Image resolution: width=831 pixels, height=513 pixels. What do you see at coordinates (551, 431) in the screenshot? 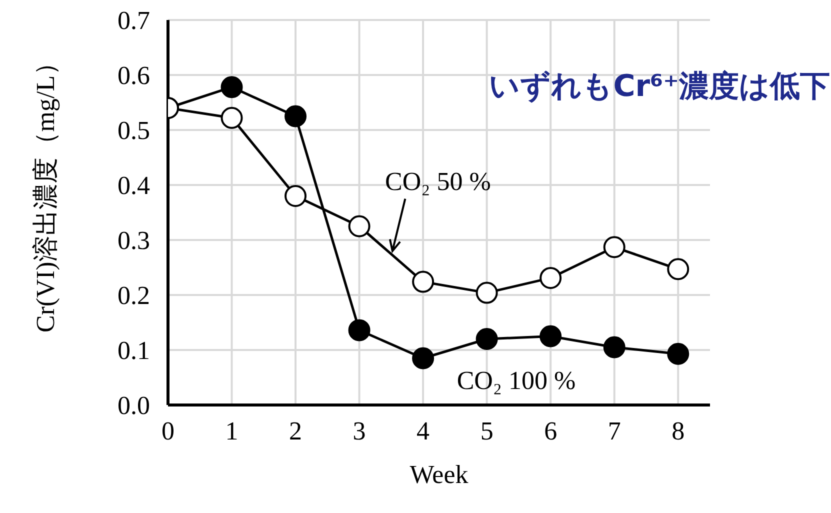
I see `x-tick-label: 6` at bounding box center [551, 431].